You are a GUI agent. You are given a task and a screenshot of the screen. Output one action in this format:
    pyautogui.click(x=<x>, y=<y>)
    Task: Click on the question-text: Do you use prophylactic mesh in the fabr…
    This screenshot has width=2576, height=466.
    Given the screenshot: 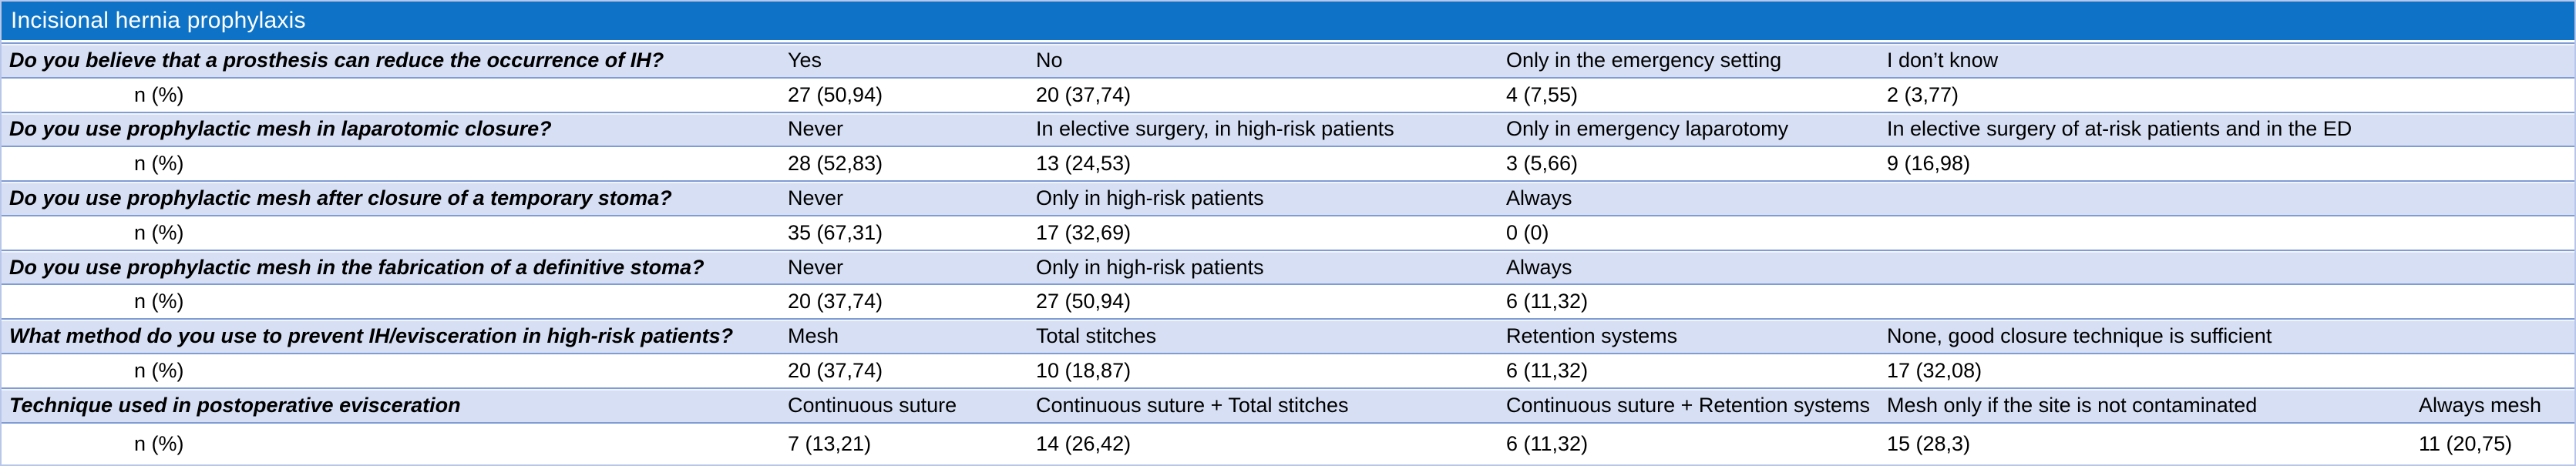 What is the action you would take?
    pyautogui.click(x=357, y=267)
    